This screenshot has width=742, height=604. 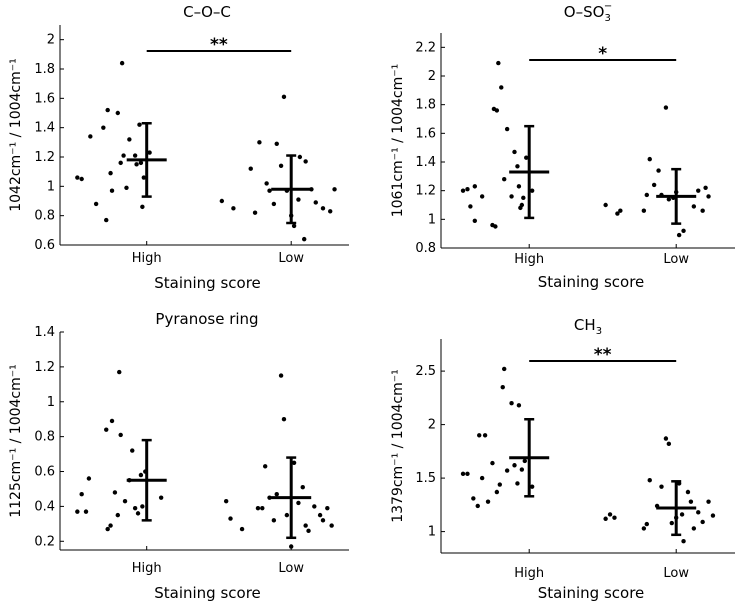 What do you see at coordinates (676, 259) in the screenshot?
I see `x-tick-label-low: Low` at bounding box center [676, 259].